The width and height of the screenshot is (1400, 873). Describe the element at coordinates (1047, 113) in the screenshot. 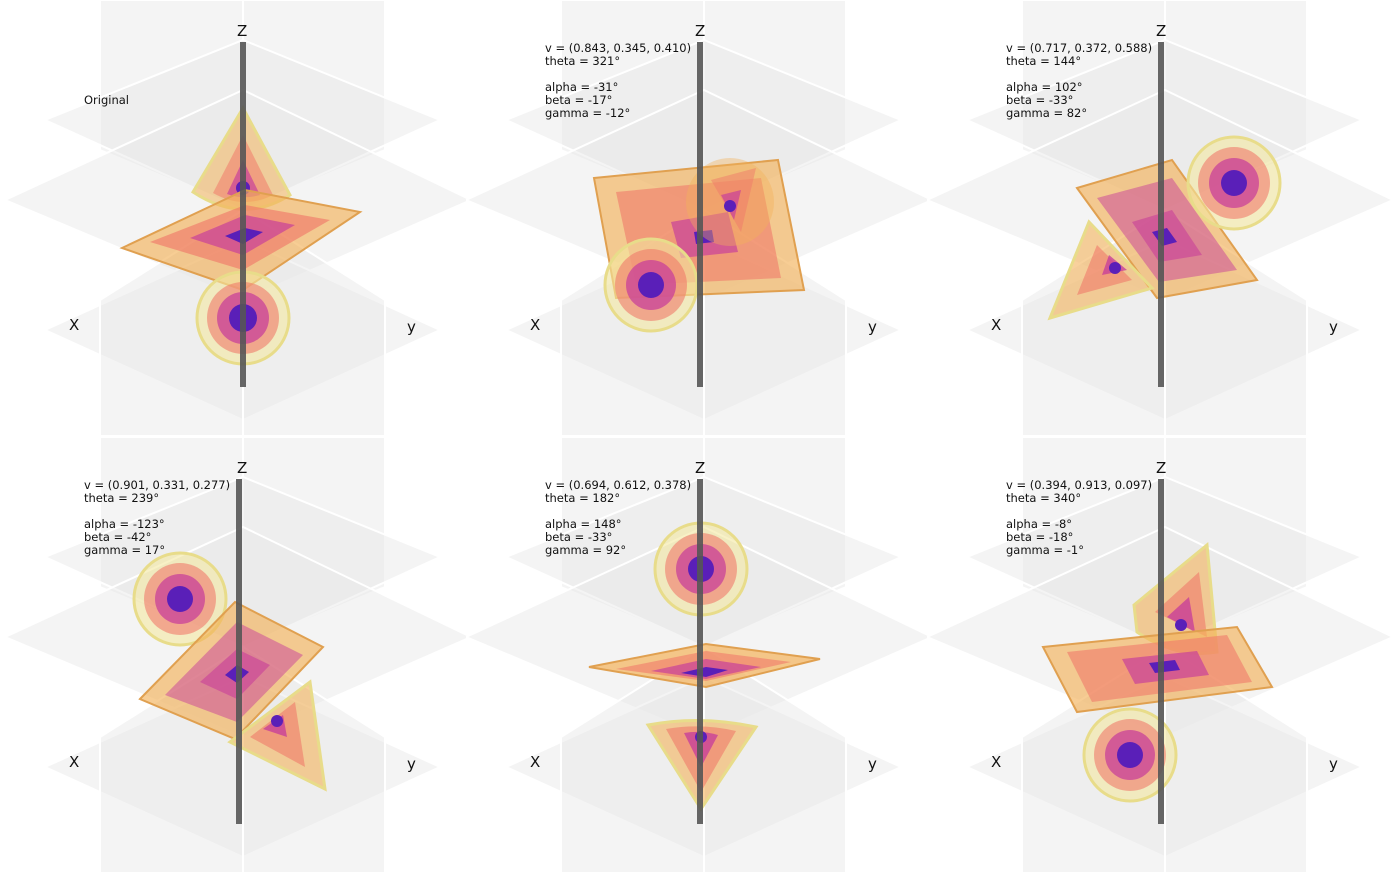

I see `gamma-text: gamma = 82°` at that location.